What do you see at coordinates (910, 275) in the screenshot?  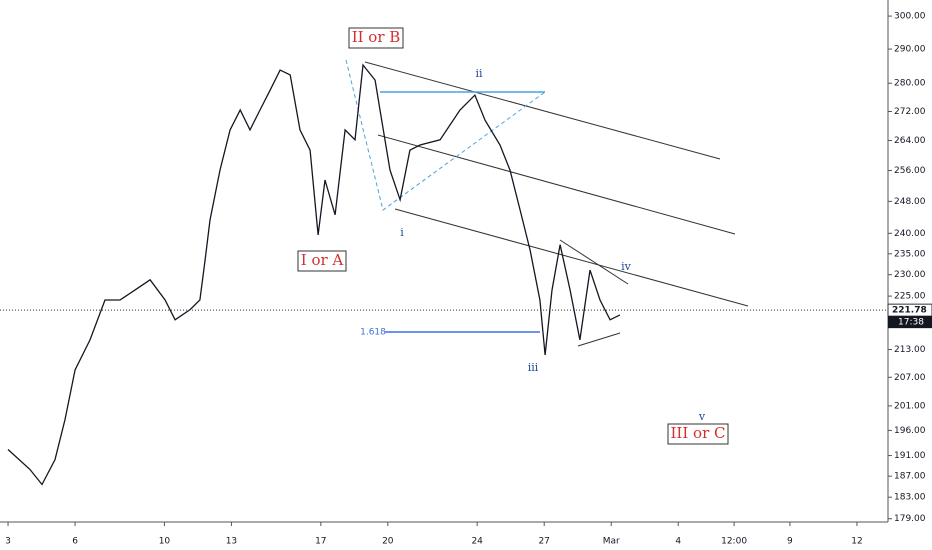 I see `y-tick-label: 230.00` at bounding box center [910, 275].